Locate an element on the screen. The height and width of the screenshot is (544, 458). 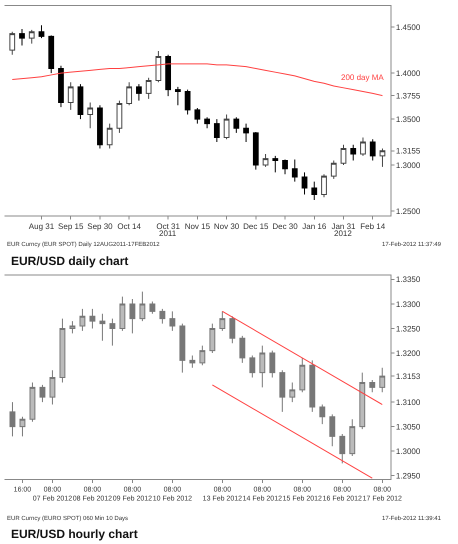
y-tick-label: 1.3755 is located at coordinates (408, 95).